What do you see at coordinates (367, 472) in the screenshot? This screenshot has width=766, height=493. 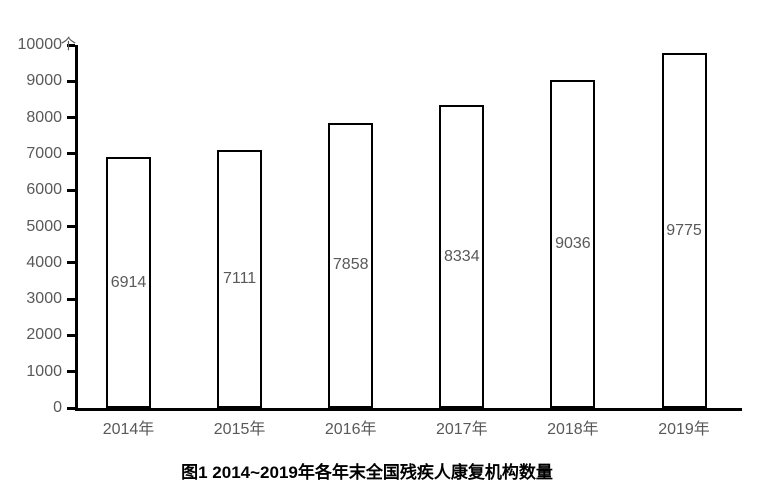 I see `chart-caption: 图1 2014~2019年各年末全国残疾人康复机构数量` at bounding box center [367, 472].